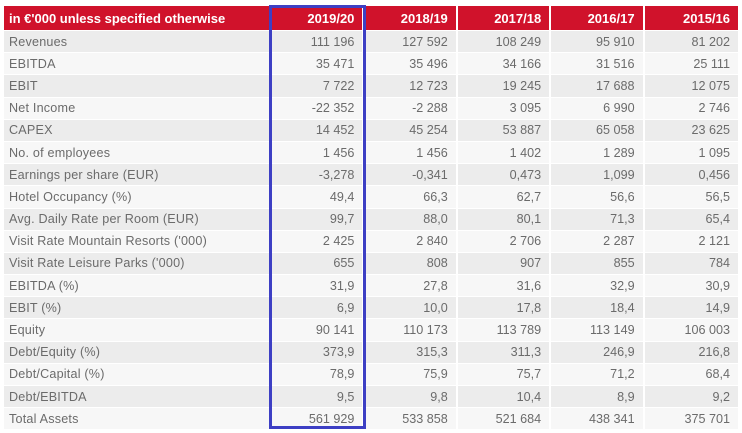 The height and width of the screenshot is (433, 742). I want to click on row-value: 23 625, so click(691, 129).